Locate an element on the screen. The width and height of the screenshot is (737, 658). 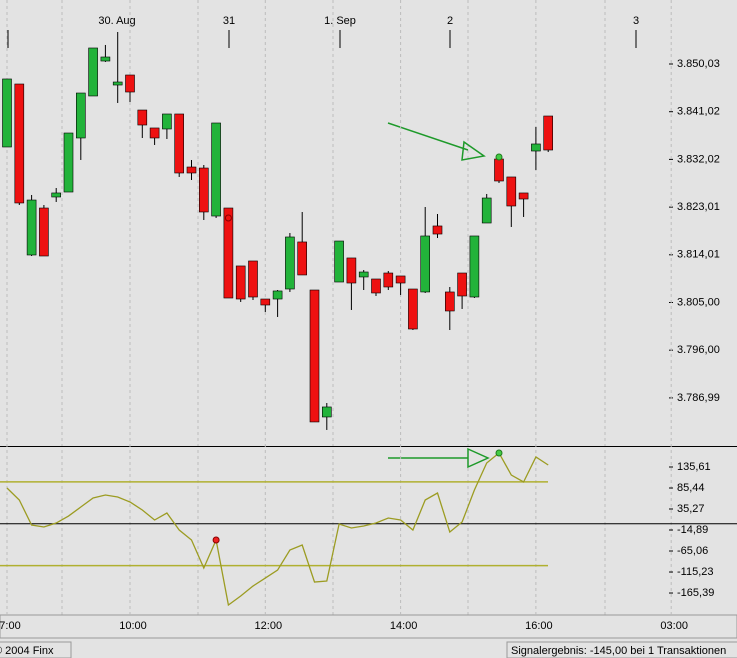
arrow is located at coordinates (428, 136).